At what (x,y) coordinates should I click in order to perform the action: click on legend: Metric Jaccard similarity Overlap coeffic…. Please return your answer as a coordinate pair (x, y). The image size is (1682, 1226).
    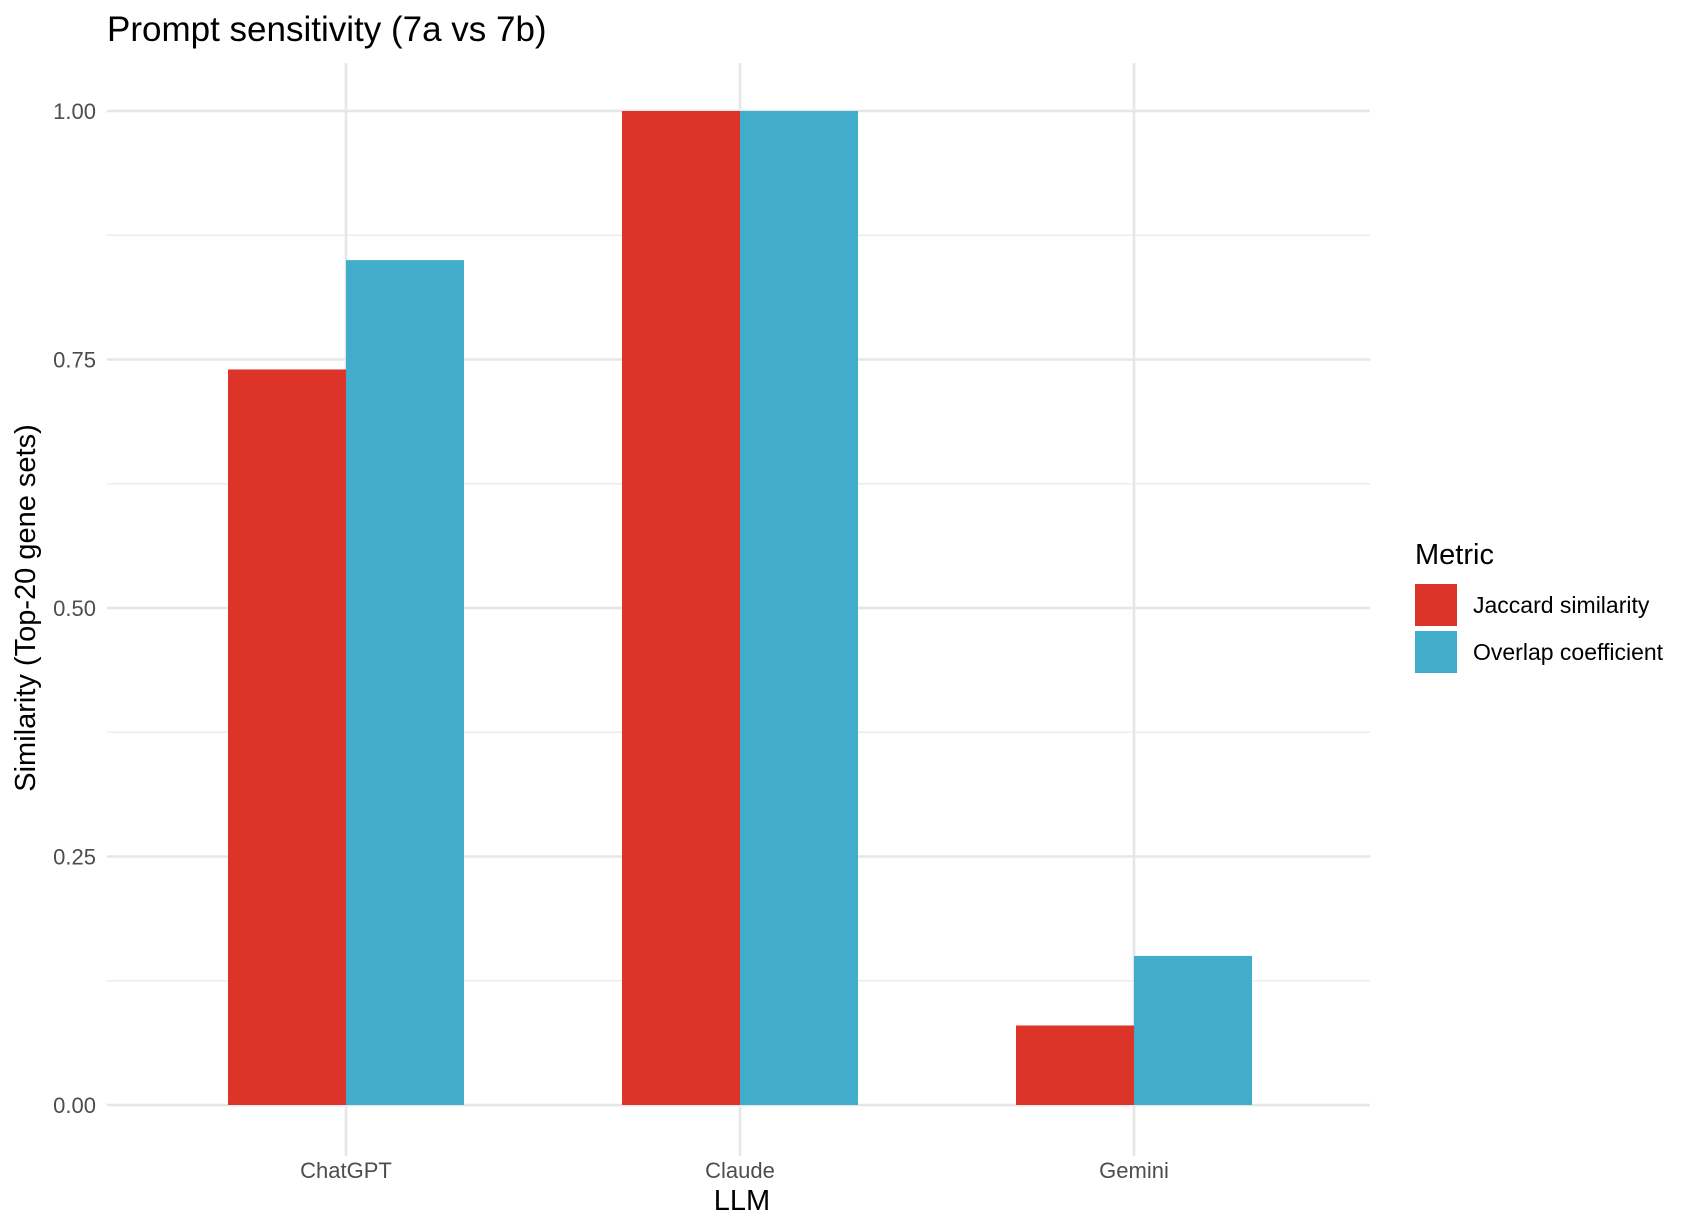
    Looking at the image, I should click on (1539, 606).